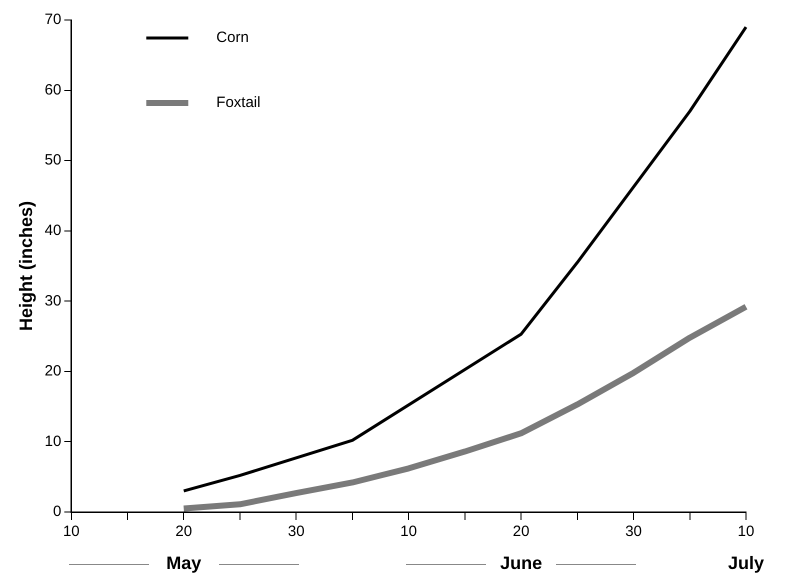 The width and height of the screenshot is (790, 588). I want to click on text: June, so click(521, 563).